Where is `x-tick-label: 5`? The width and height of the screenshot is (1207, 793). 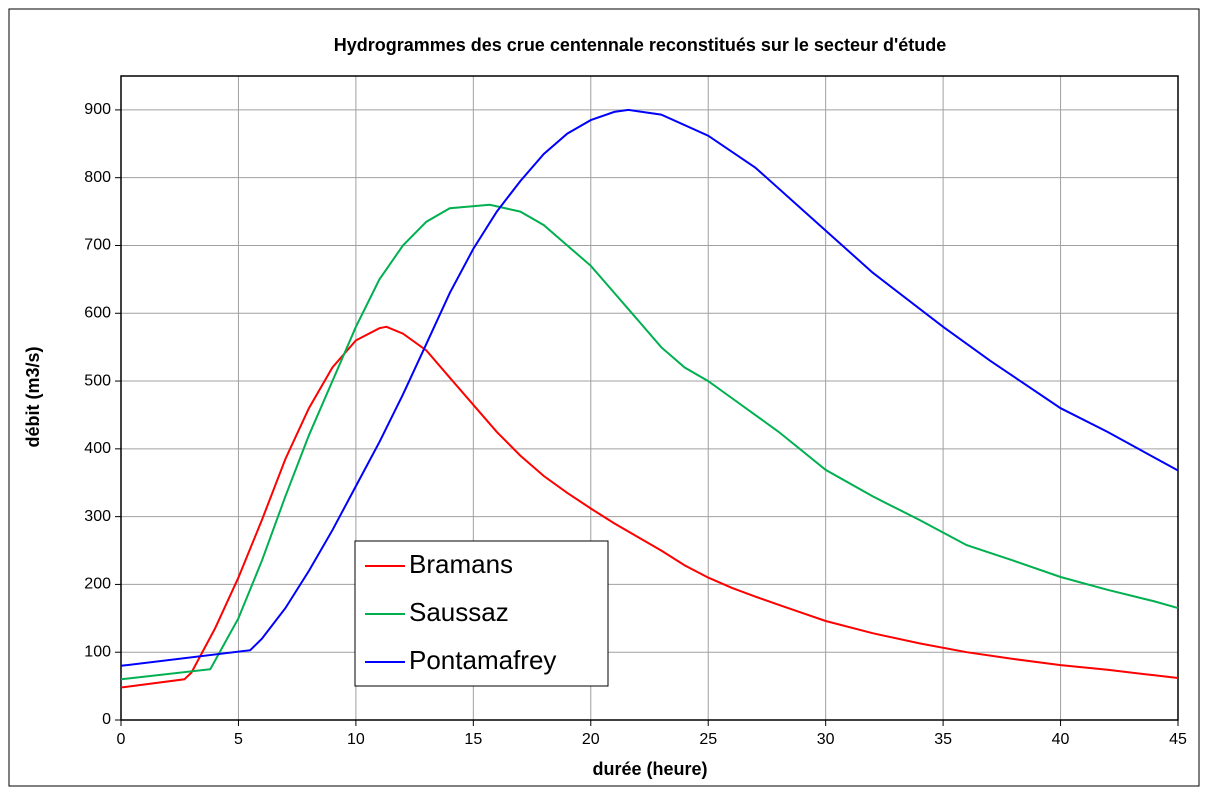
x-tick-label: 5 is located at coordinates (238, 739).